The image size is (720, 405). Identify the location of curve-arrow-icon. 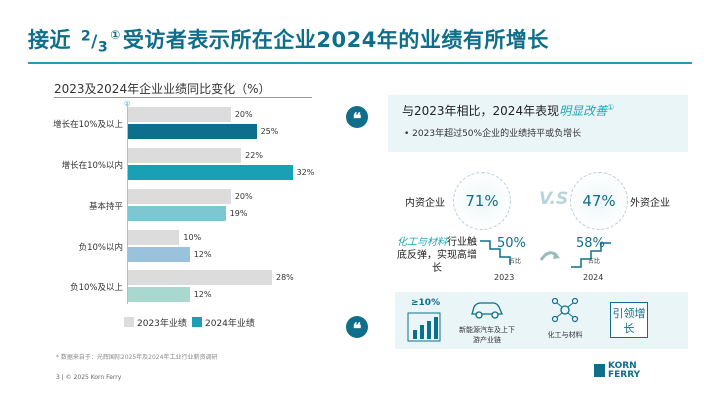
(549, 256).